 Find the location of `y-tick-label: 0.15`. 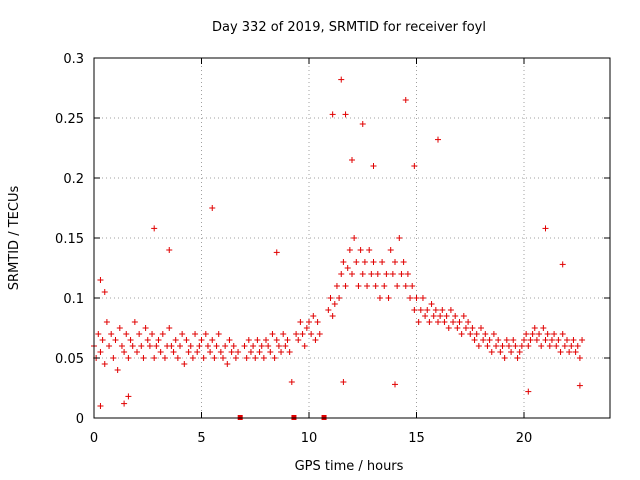

y-tick-label: 0.15 is located at coordinates (69, 239).